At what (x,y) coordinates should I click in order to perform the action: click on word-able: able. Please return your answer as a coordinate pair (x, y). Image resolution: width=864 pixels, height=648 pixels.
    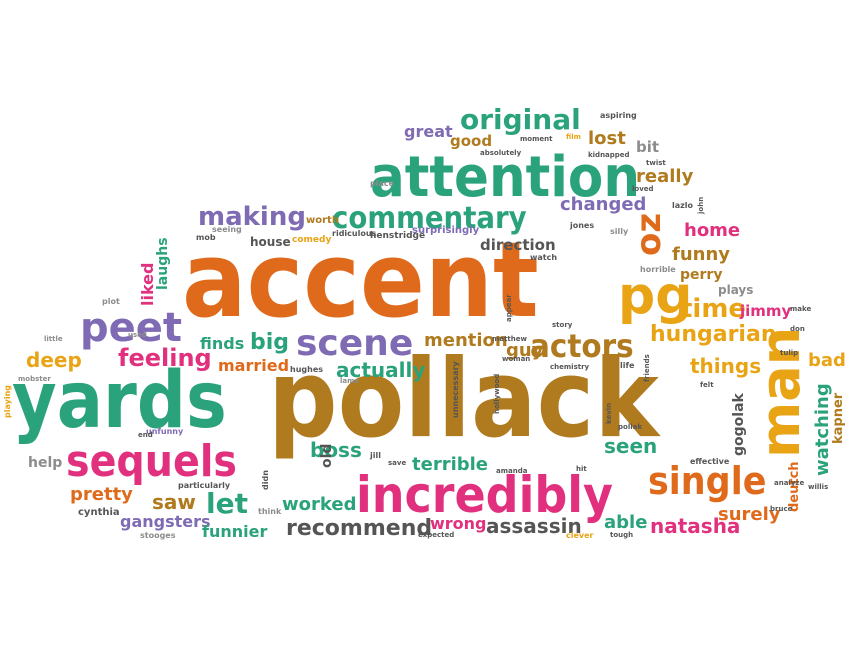
    Looking at the image, I should click on (626, 522).